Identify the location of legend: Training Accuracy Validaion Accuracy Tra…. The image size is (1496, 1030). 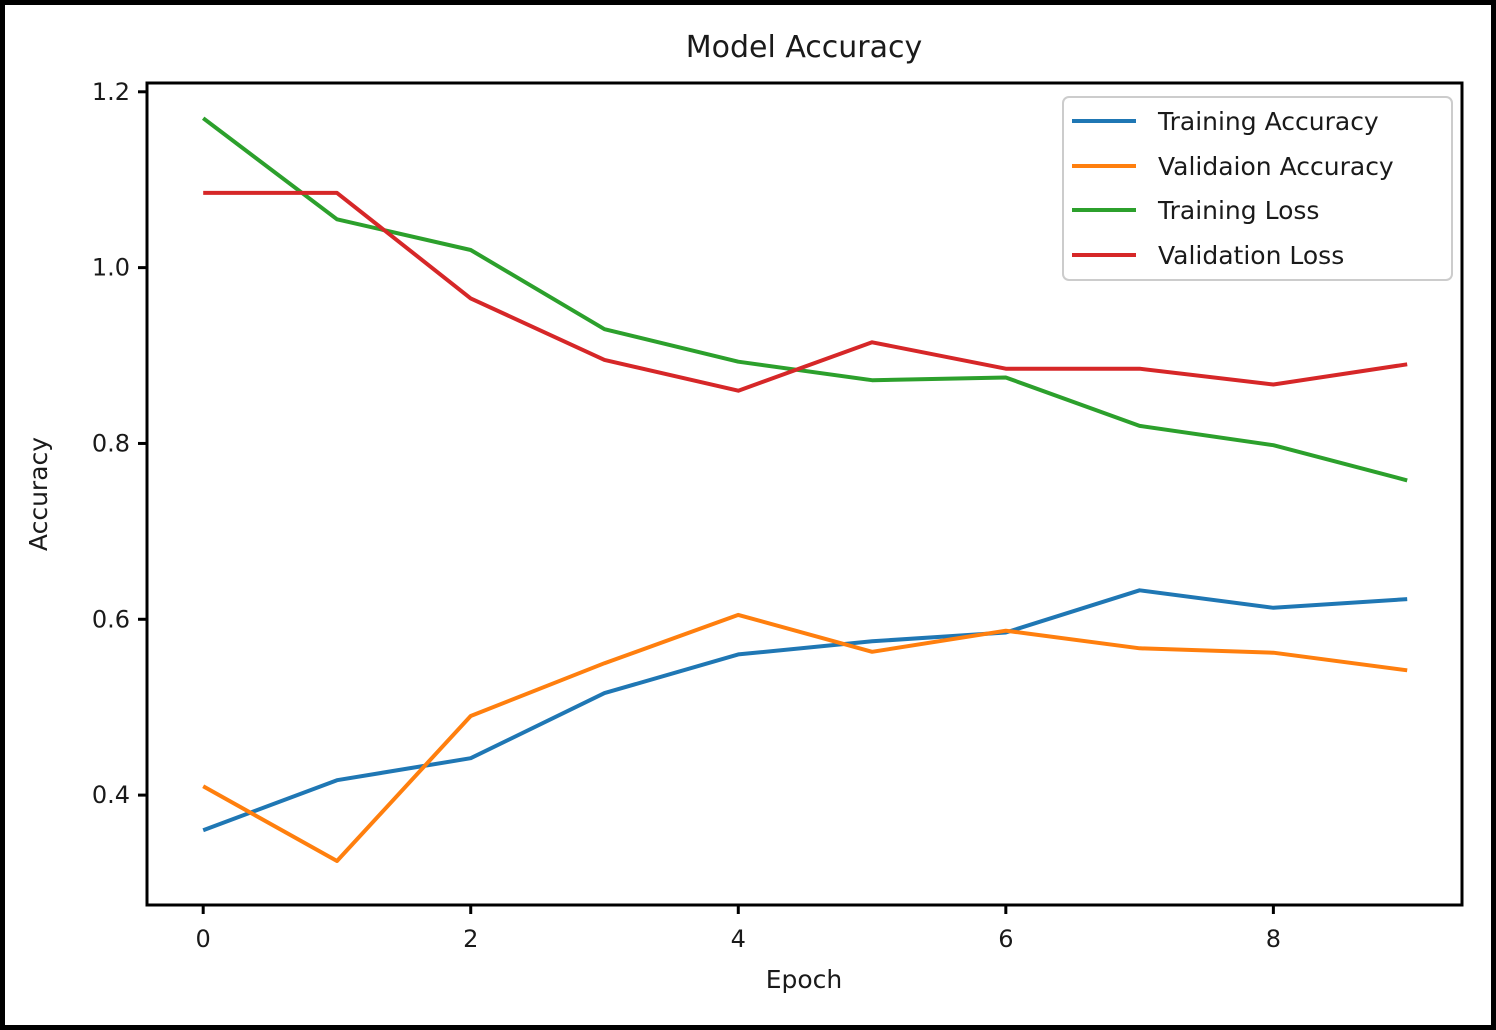
(1257, 188).